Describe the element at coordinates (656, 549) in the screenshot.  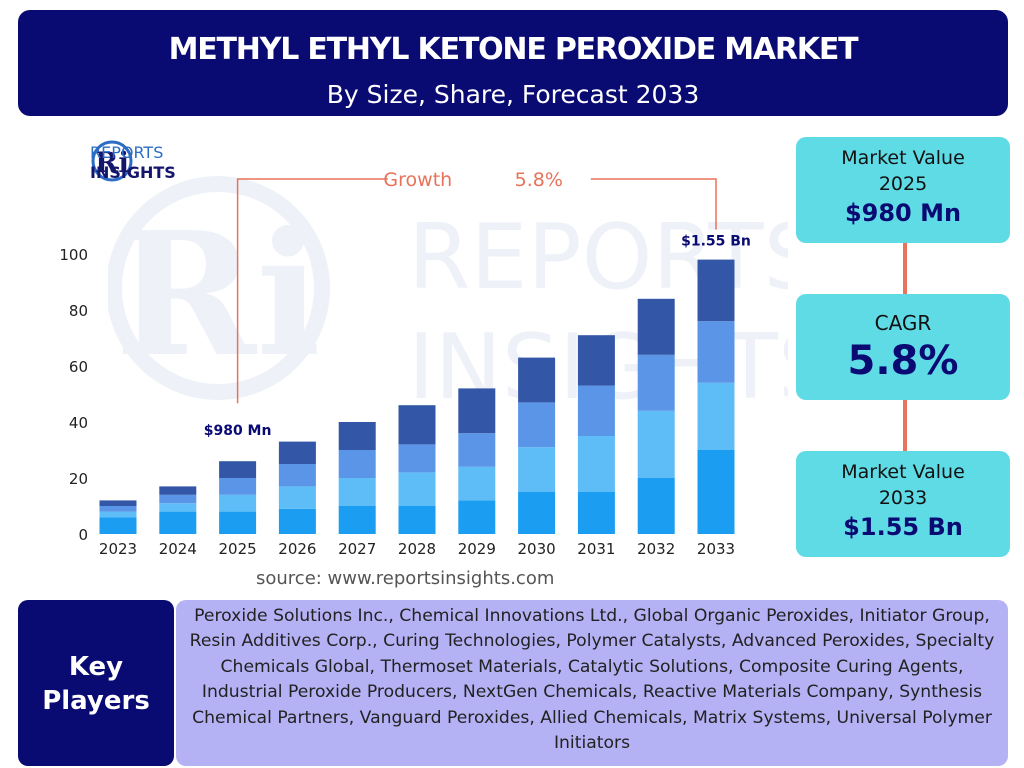
I see `x-tick-label: 2032` at that location.